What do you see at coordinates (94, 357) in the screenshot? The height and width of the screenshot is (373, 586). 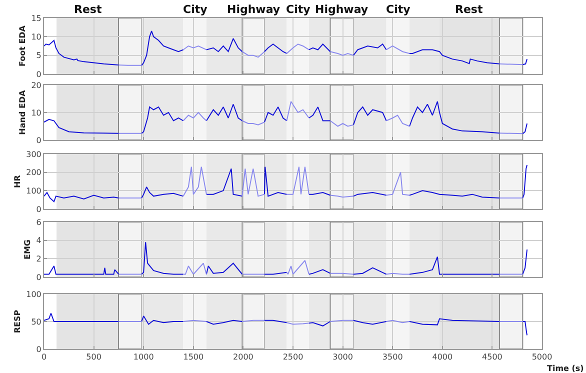 I see `x-tick-label: 500` at bounding box center [94, 357].